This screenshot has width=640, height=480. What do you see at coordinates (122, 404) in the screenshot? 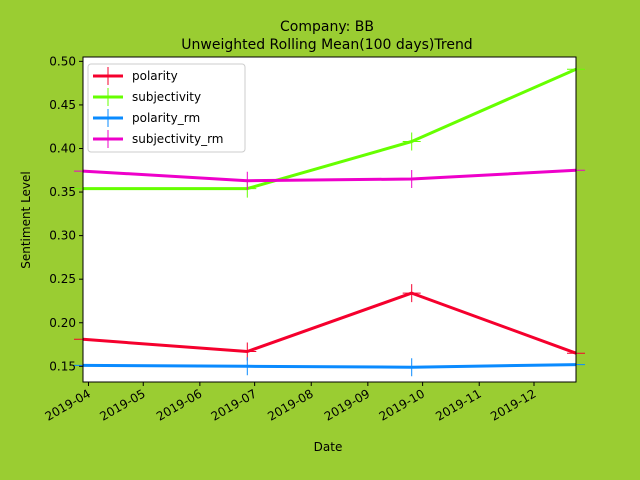
I see `x-tick-label: 2019-05` at bounding box center [122, 404].